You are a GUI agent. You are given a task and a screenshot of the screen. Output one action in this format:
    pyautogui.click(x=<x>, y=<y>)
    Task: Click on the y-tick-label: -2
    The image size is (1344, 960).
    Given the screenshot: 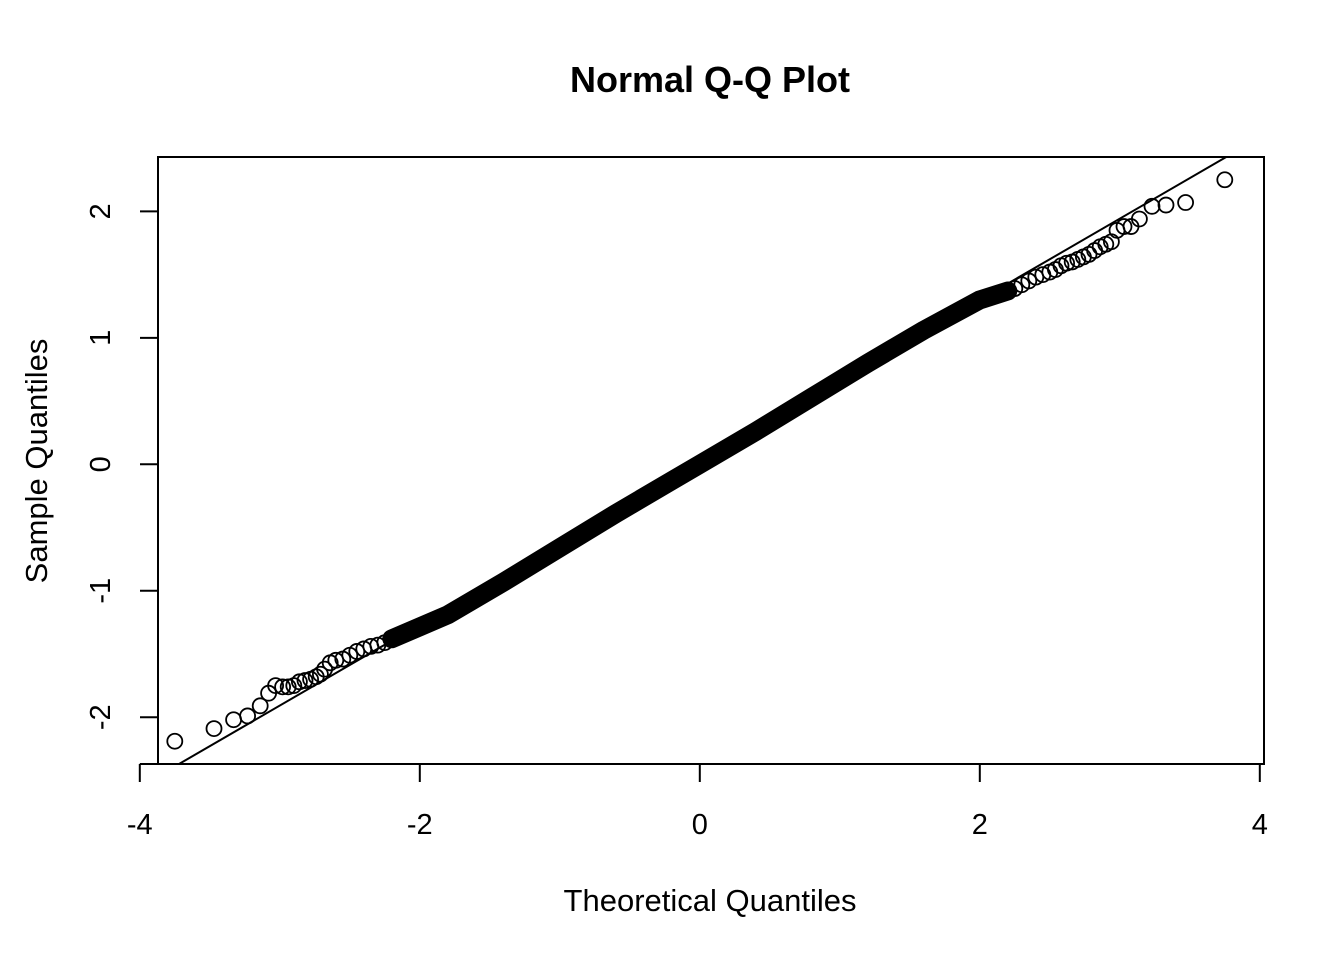 What is the action you would take?
    pyautogui.click(x=101, y=717)
    